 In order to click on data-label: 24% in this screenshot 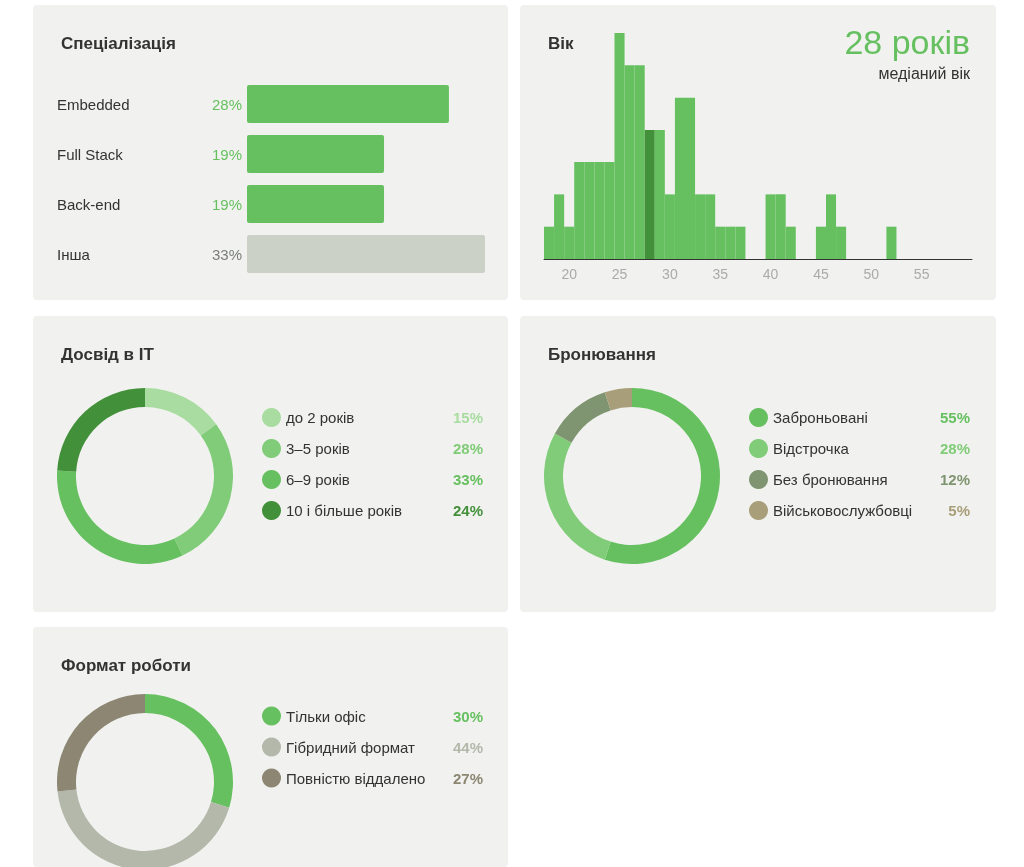, I will do `click(467, 510)`.